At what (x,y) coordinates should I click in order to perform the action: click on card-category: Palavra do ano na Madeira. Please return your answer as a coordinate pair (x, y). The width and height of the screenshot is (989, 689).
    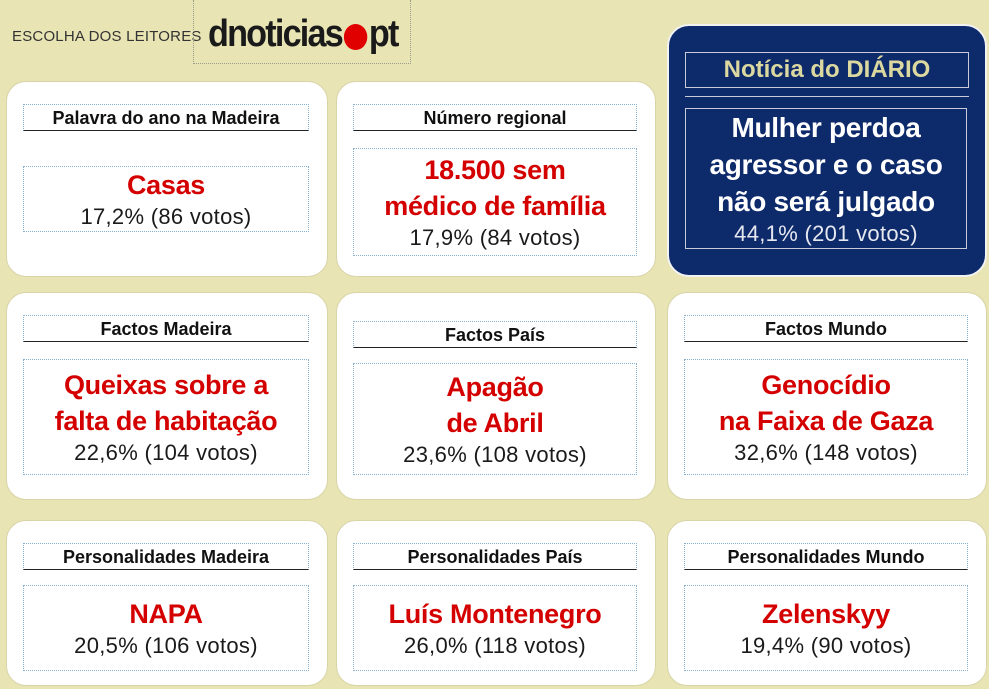
    Looking at the image, I should click on (166, 117).